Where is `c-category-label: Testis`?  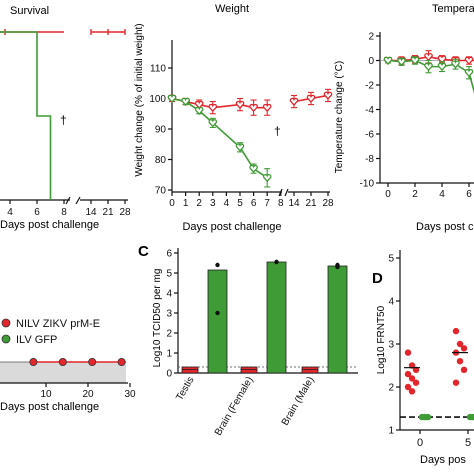
c-category-label: Testis is located at coordinates (185, 389).